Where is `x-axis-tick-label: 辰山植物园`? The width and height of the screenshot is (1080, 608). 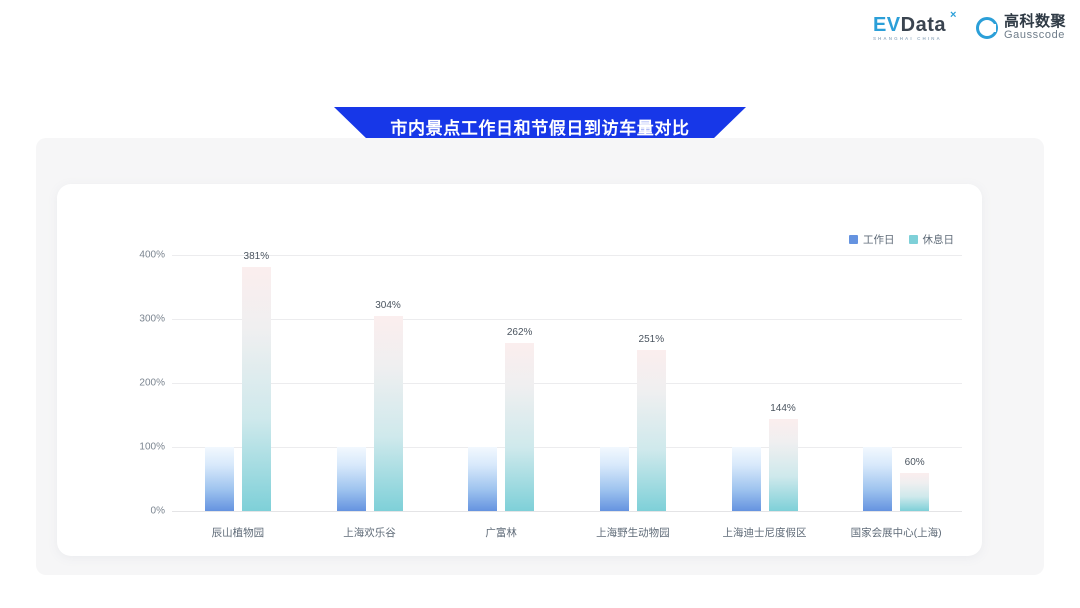 x-axis-tick-label: 辰山植物园 is located at coordinates (238, 533).